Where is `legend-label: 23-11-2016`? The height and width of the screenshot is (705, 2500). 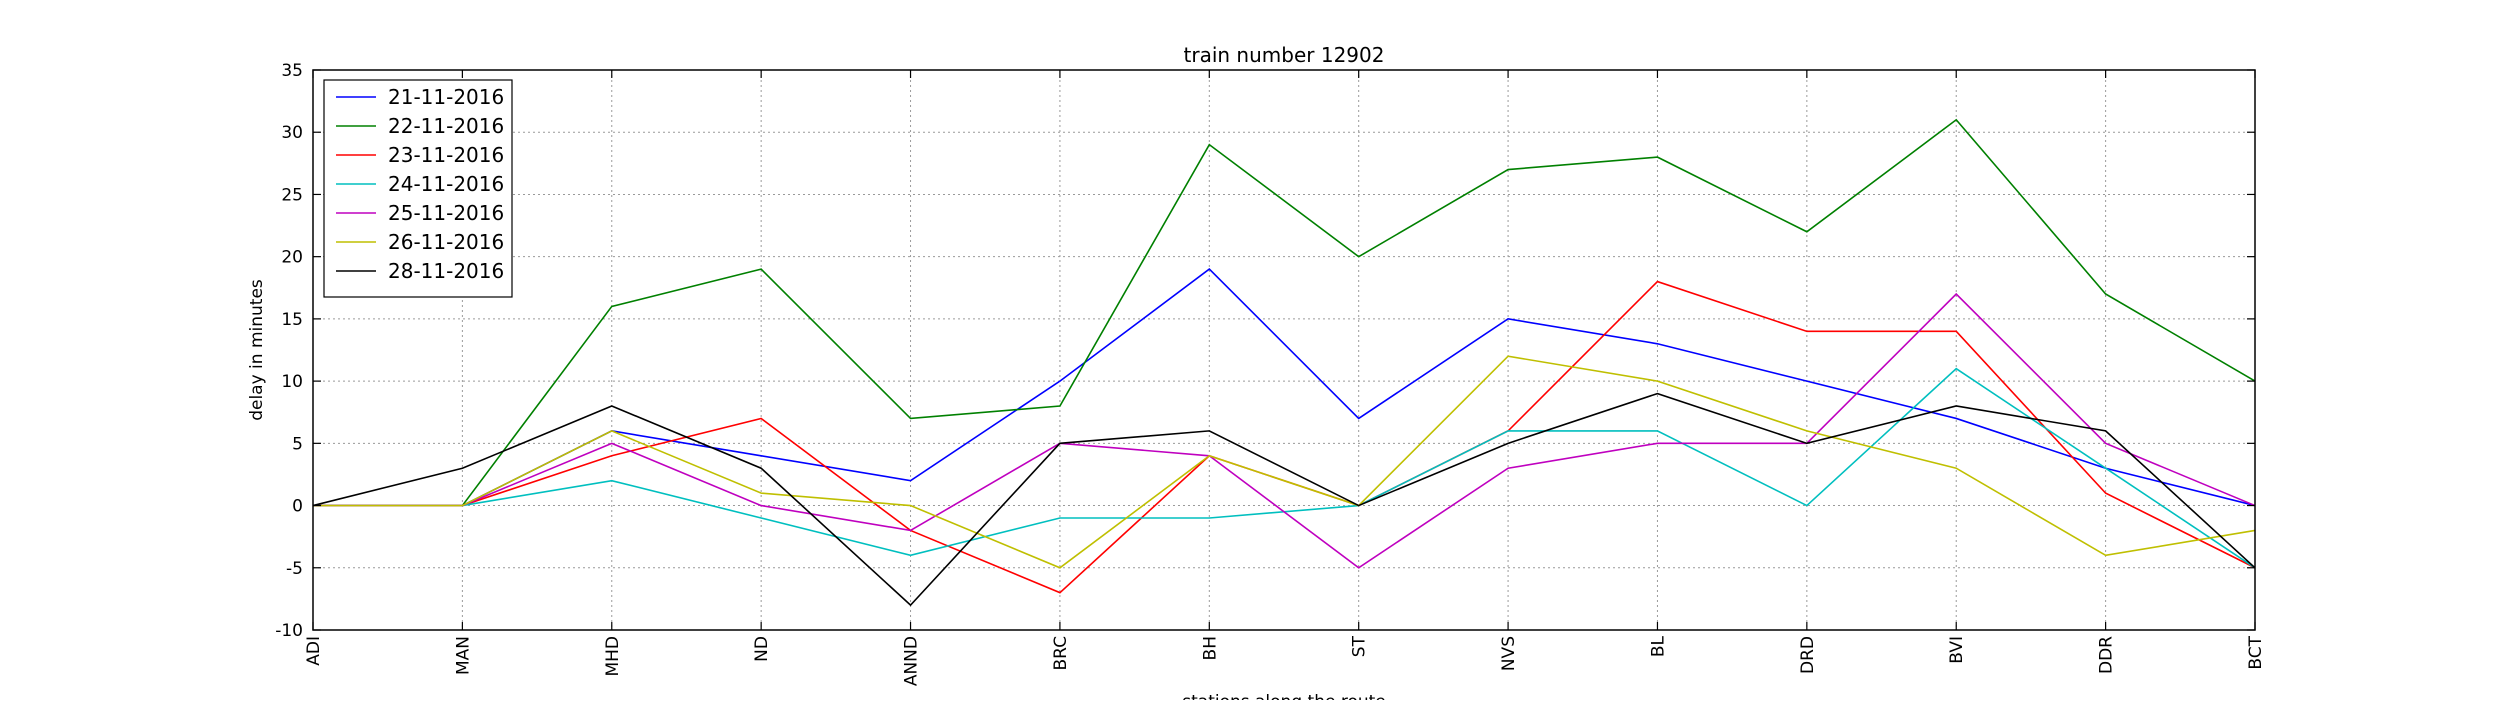
legend-label: 23-11-2016 is located at coordinates (446, 155).